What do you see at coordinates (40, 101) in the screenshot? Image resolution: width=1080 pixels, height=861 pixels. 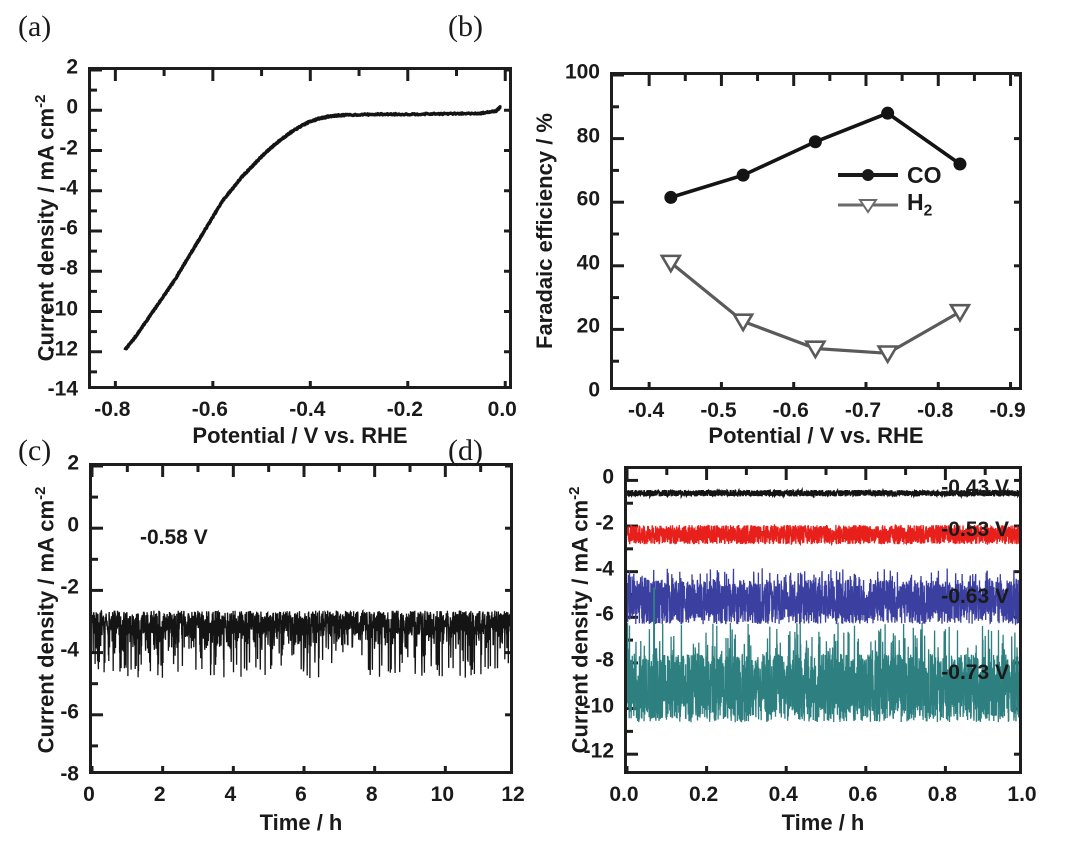 I see `panel-a-y-axis-exponent: -2` at bounding box center [40, 101].